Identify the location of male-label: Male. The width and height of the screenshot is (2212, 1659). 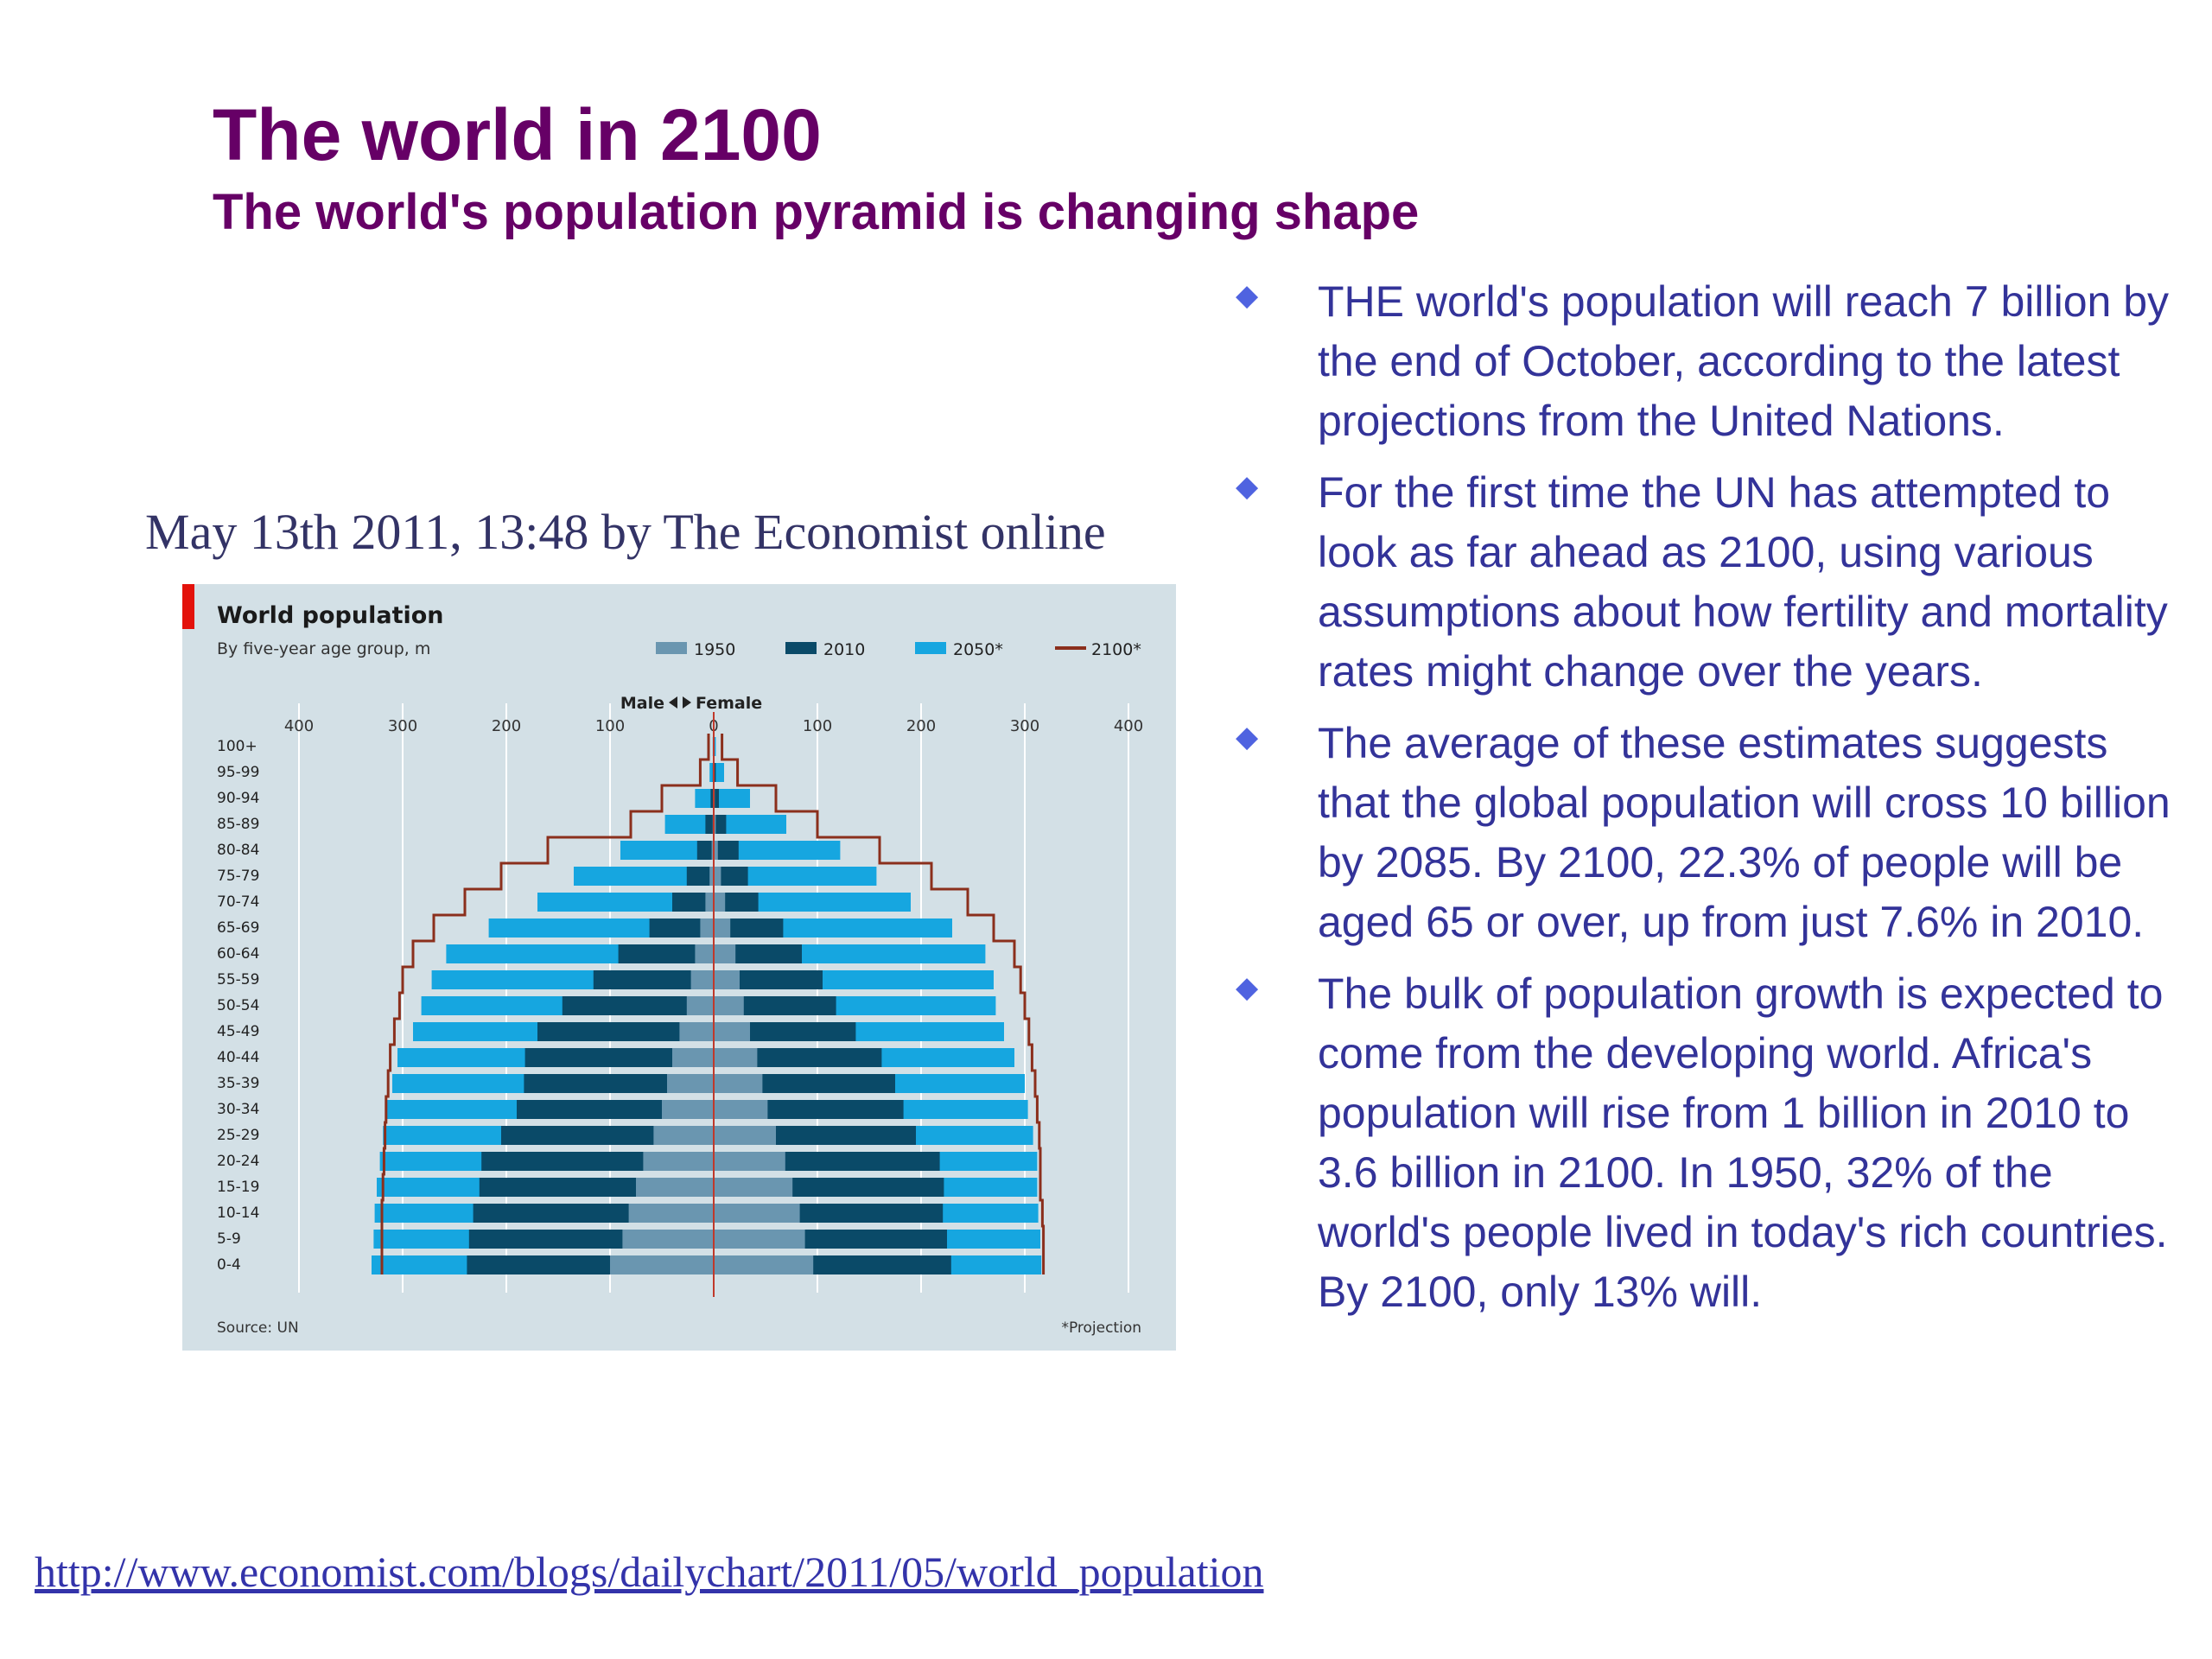
(642, 703).